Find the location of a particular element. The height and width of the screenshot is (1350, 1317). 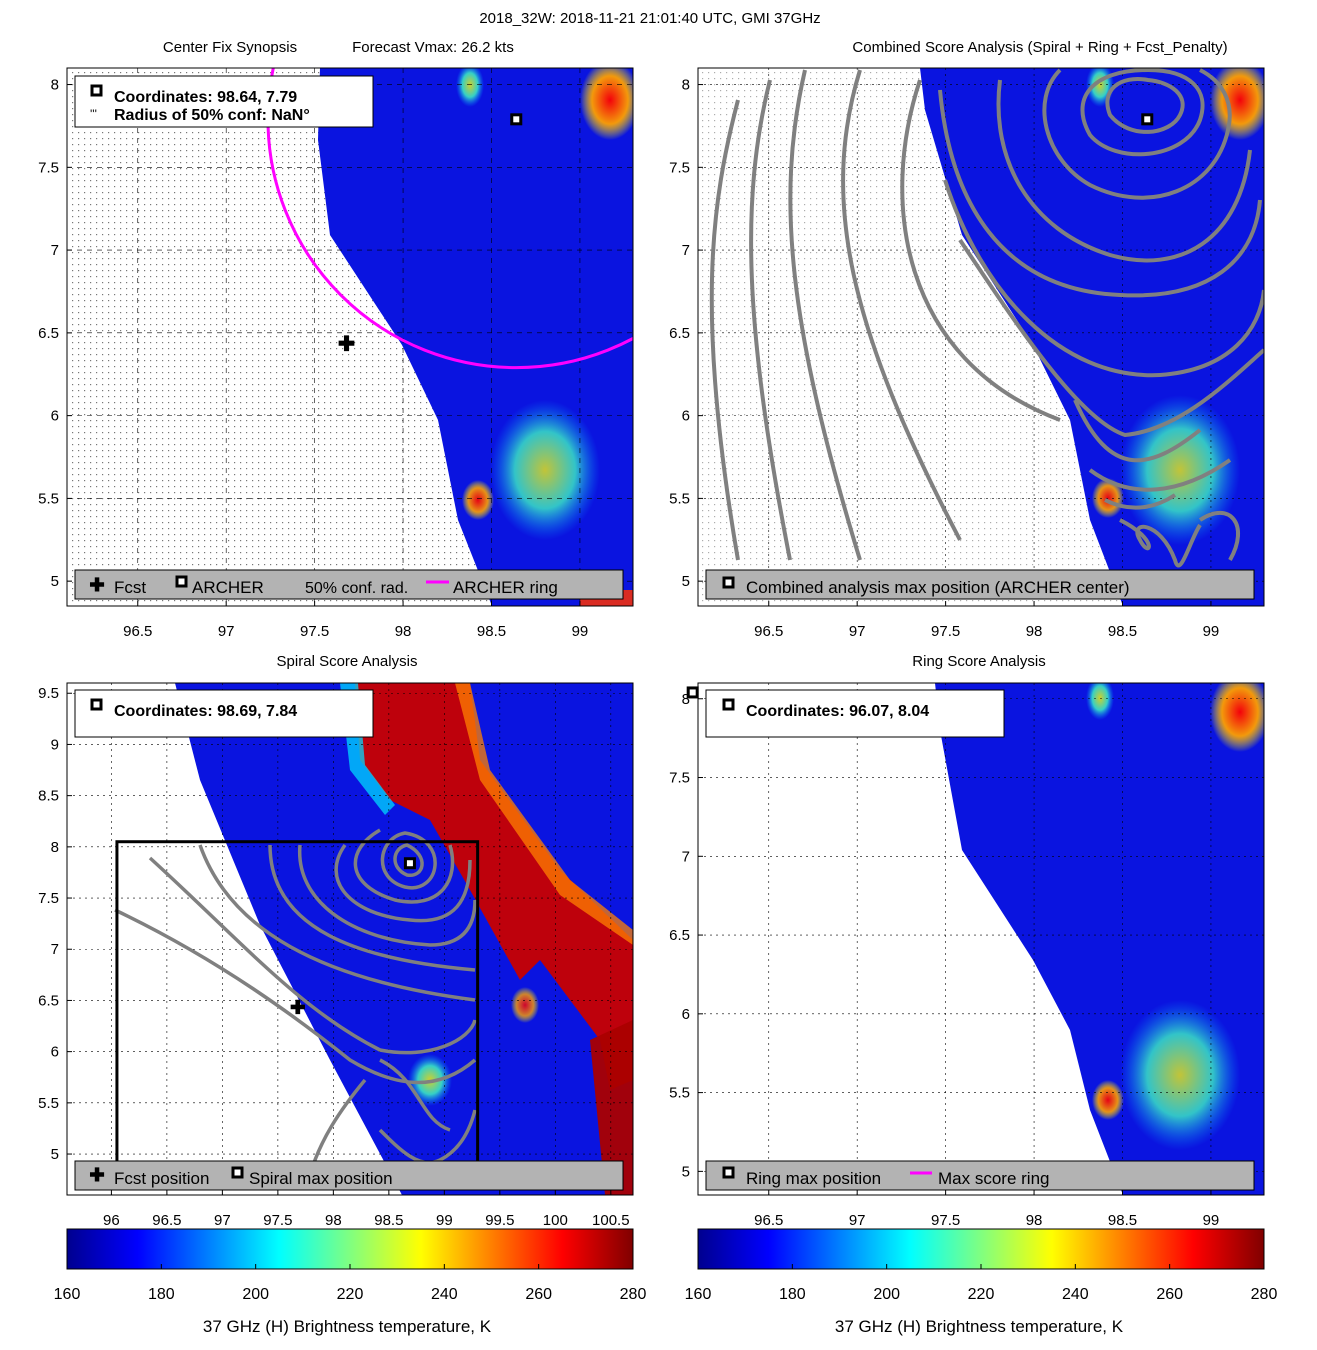

spiral-ytick-1: 5.5 is located at coordinates (48, 1103).